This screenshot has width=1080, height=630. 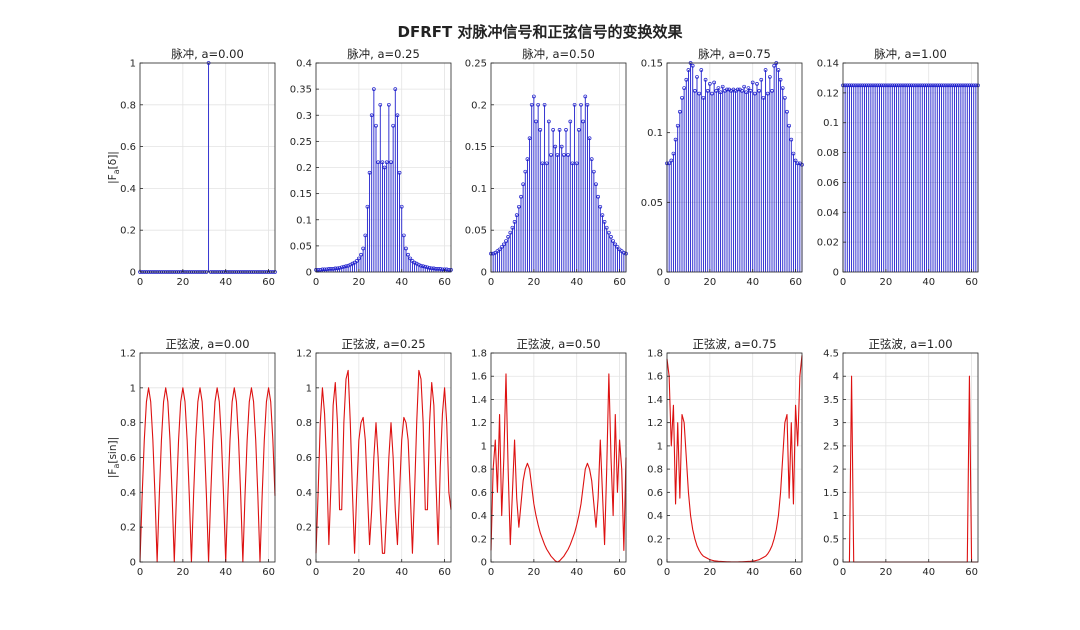 What do you see at coordinates (928, 572) in the screenshot?
I see `x-tick-label: 40` at bounding box center [928, 572].